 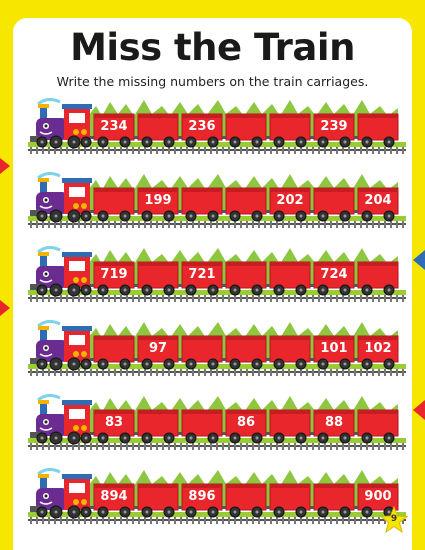 What do you see at coordinates (290, 200) in the screenshot?
I see `carriage-number: 202` at bounding box center [290, 200].